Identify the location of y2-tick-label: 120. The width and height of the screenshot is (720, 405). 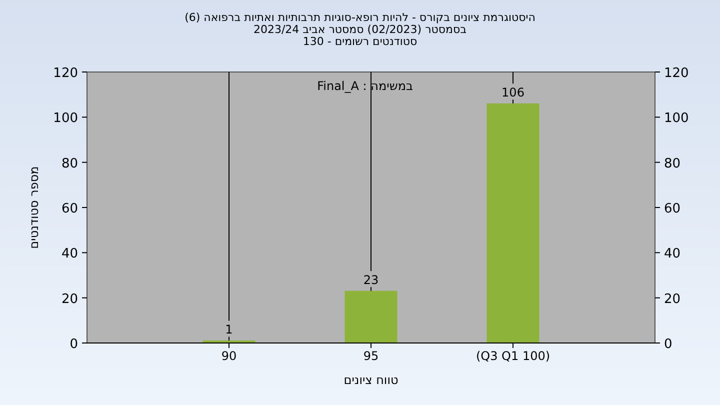
(676, 73).